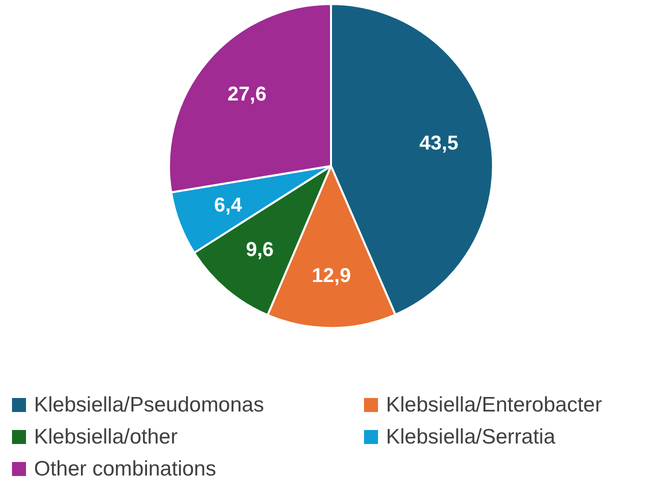  Describe the element at coordinates (247, 95) in the screenshot. I see `data-label: 27,6` at that location.